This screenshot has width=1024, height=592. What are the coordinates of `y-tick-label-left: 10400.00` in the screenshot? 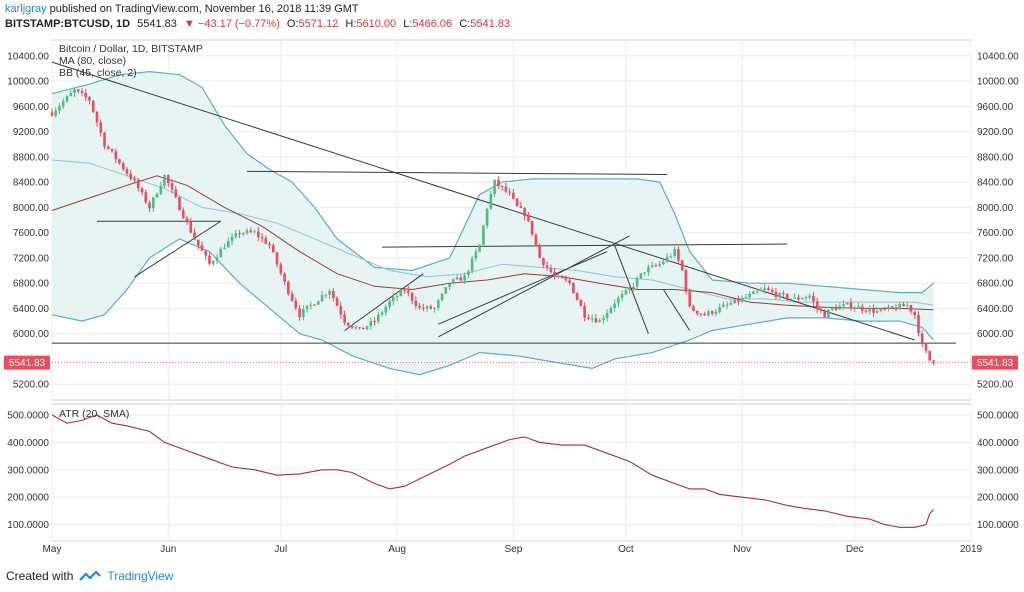 It's located at (28, 56).